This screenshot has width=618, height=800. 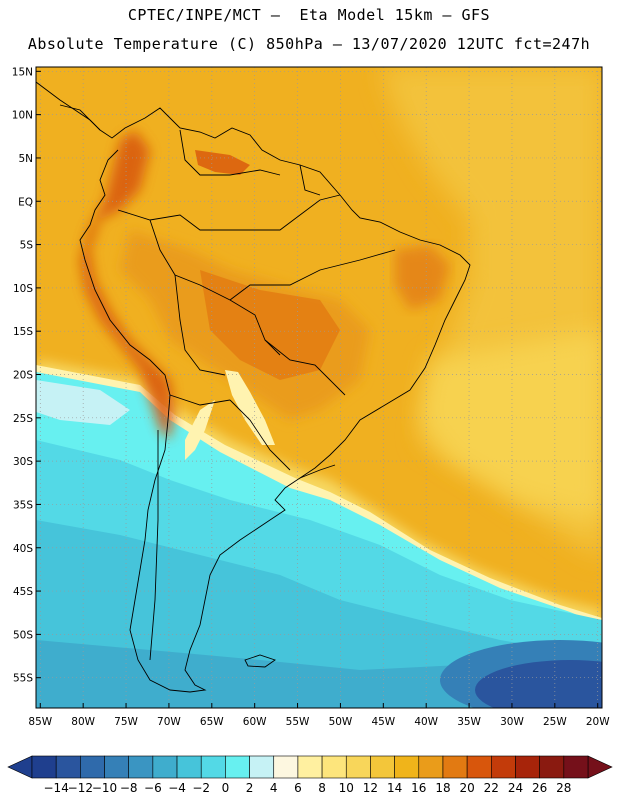 What do you see at coordinates (23, 635) in the screenshot?
I see `lat-tick-label: 50S` at bounding box center [23, 635].